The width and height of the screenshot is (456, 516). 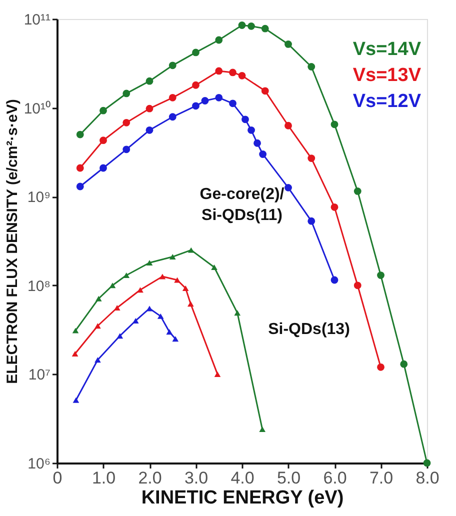 What do you see at coordinates (428, 478) in the screenshot?
I see `x-tick-label: 8.0` at bounding box center [428, 478].